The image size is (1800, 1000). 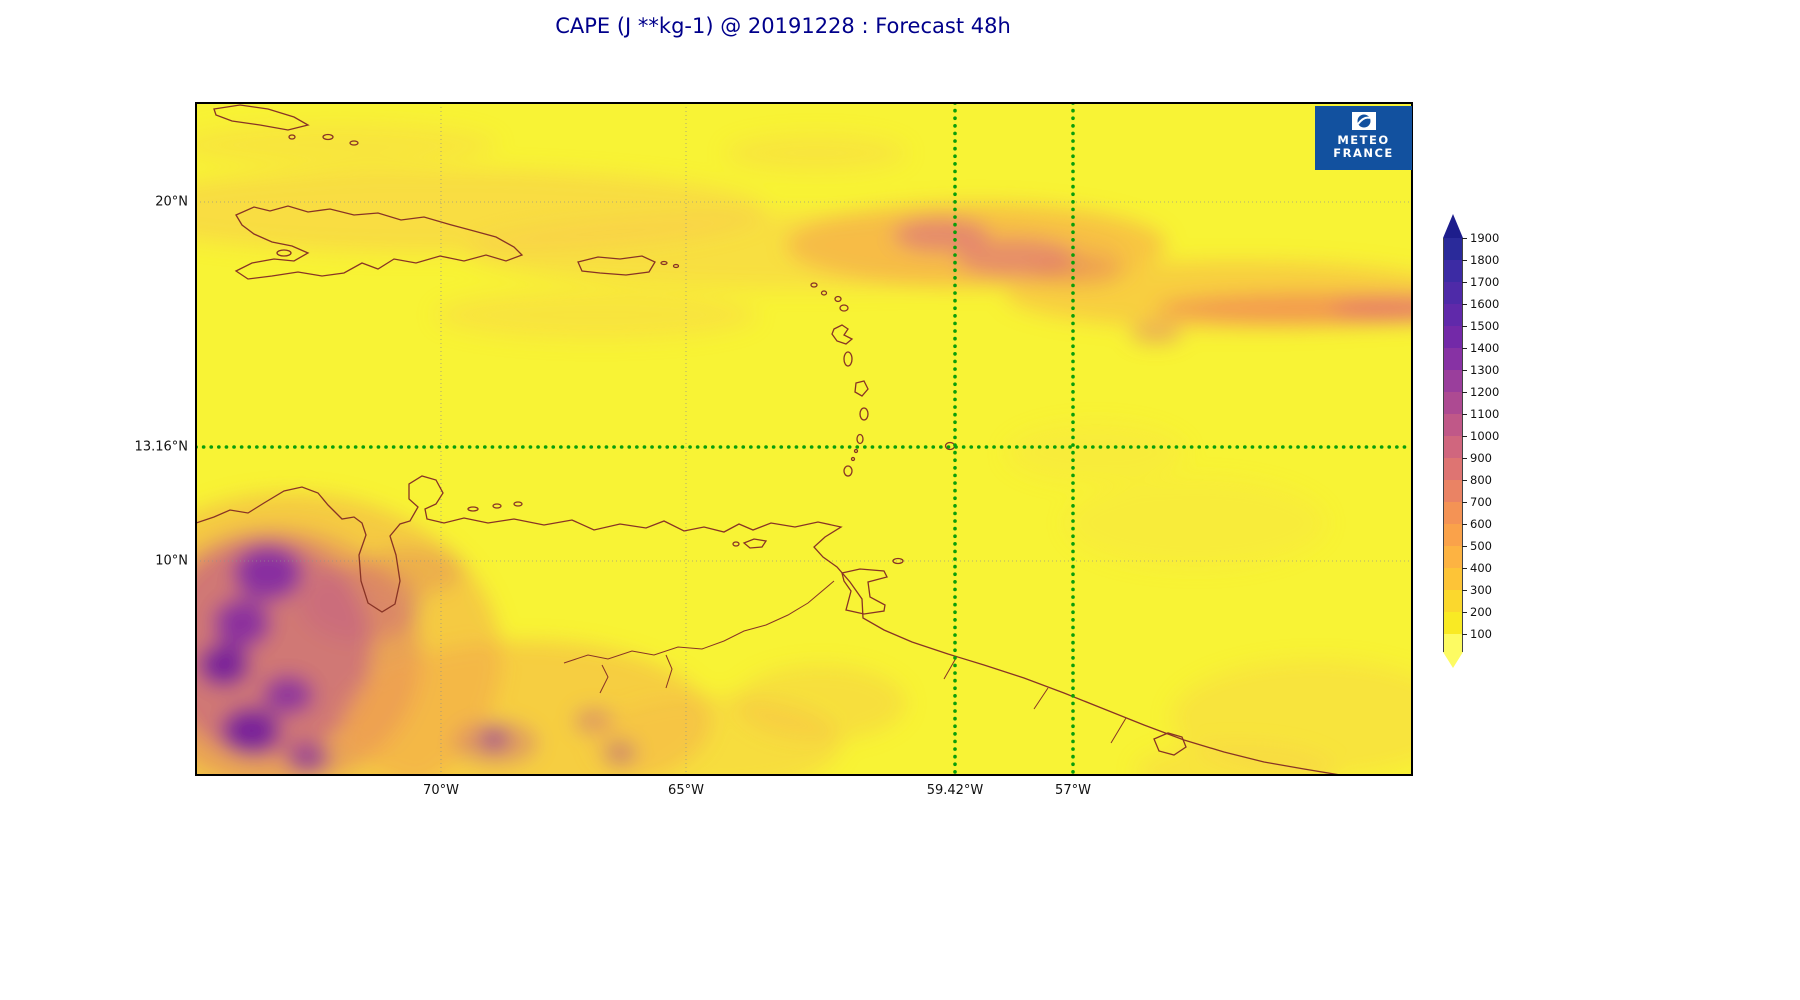 What do you see at coordinates (861, 388) in the screenshot?
I see `islet-martinique` at bounding box center [861, 388].